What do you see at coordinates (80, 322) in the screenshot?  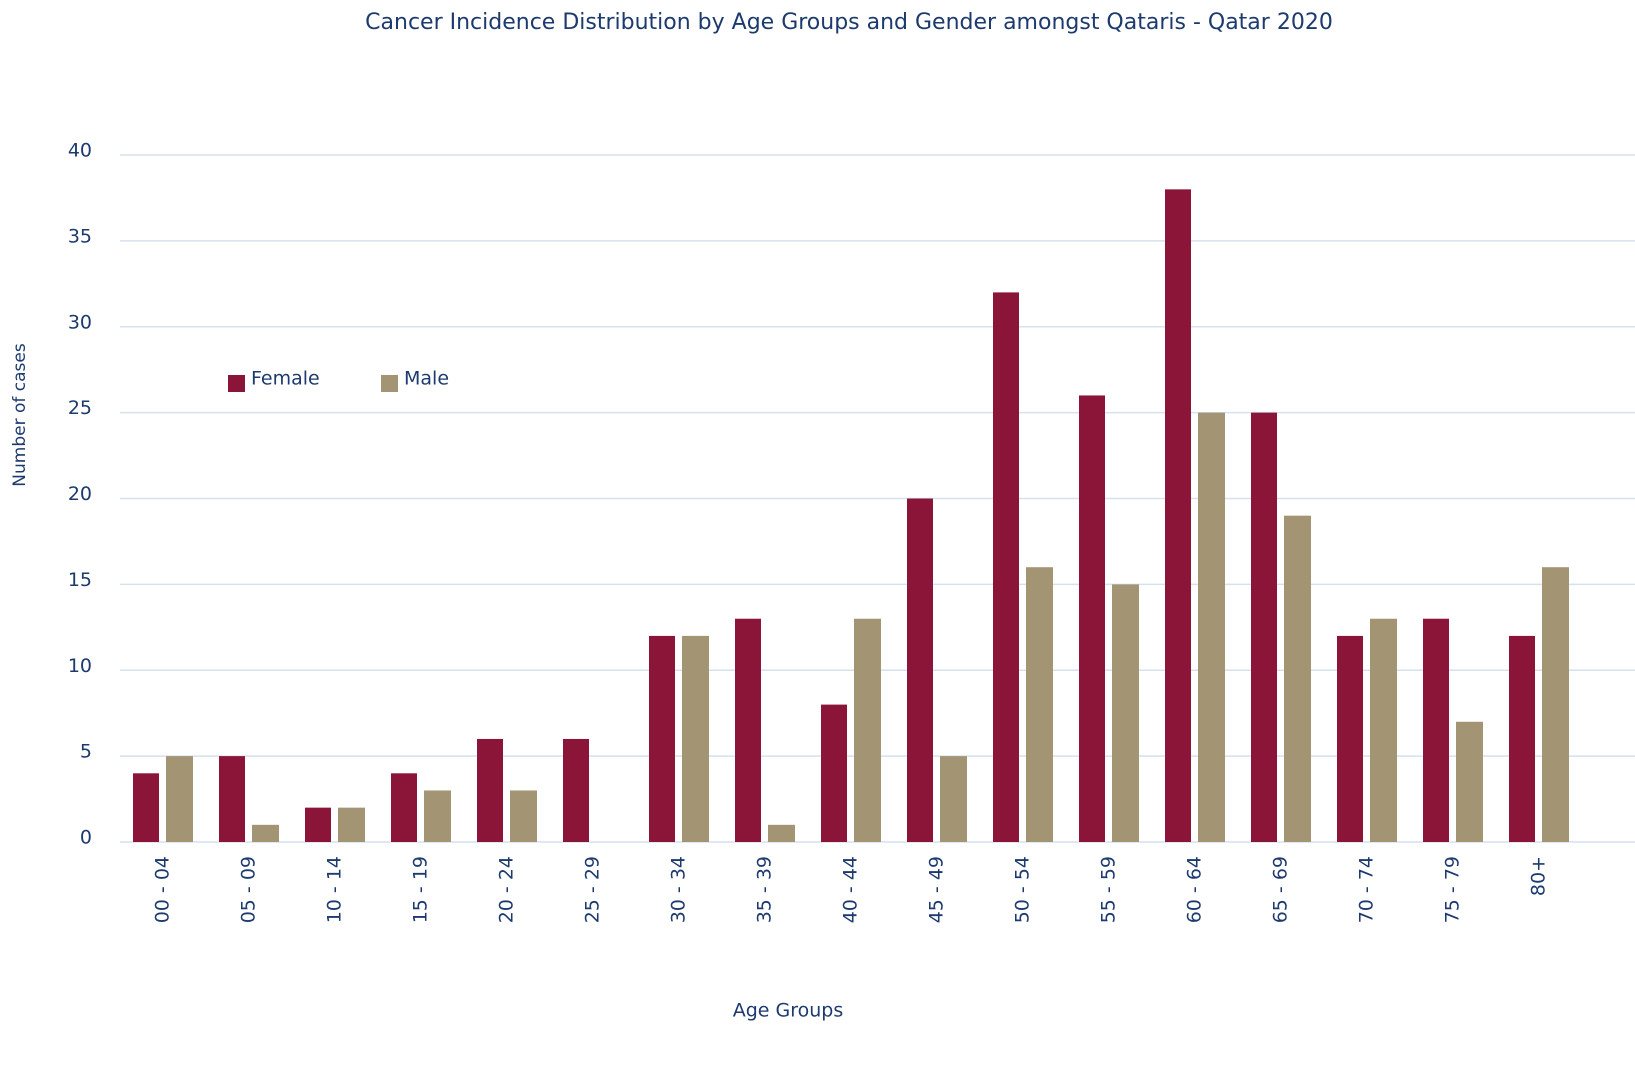 I see `y-tick-label: 30` at bounding box center [80, 322].